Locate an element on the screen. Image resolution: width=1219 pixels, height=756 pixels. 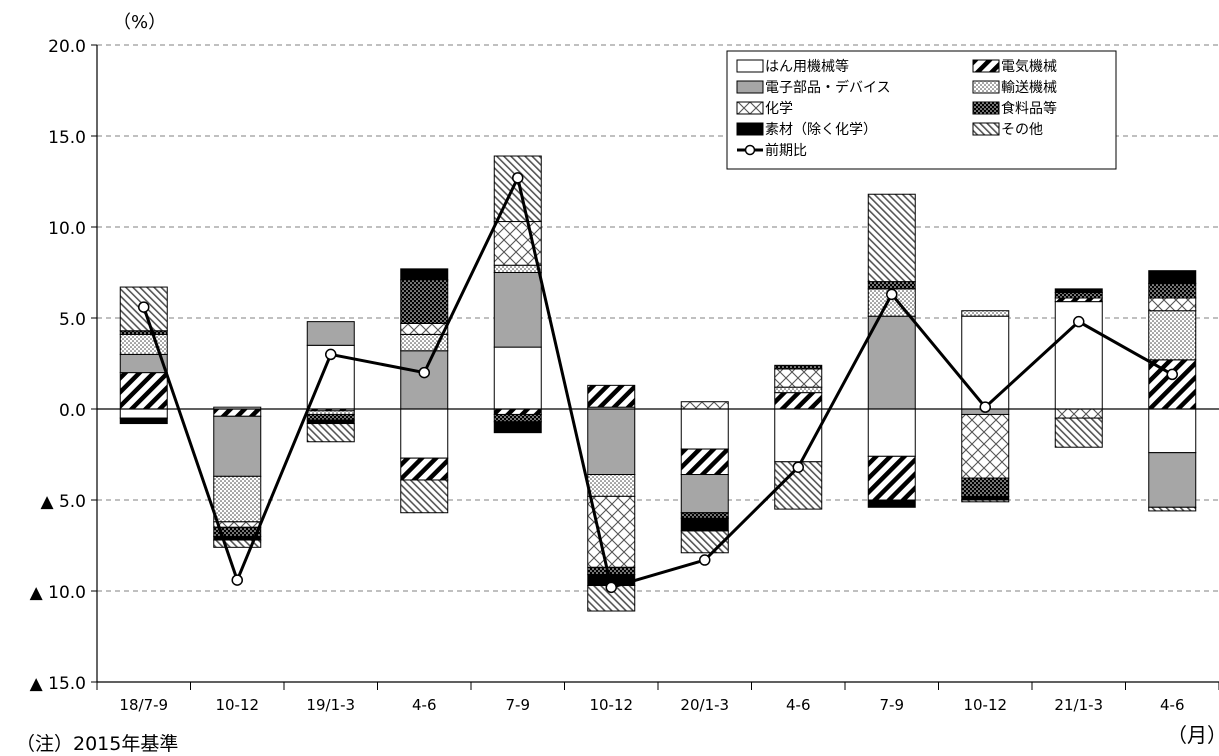
y-tick-label: ▲ 15.0 is located at coordinates (58, 684).